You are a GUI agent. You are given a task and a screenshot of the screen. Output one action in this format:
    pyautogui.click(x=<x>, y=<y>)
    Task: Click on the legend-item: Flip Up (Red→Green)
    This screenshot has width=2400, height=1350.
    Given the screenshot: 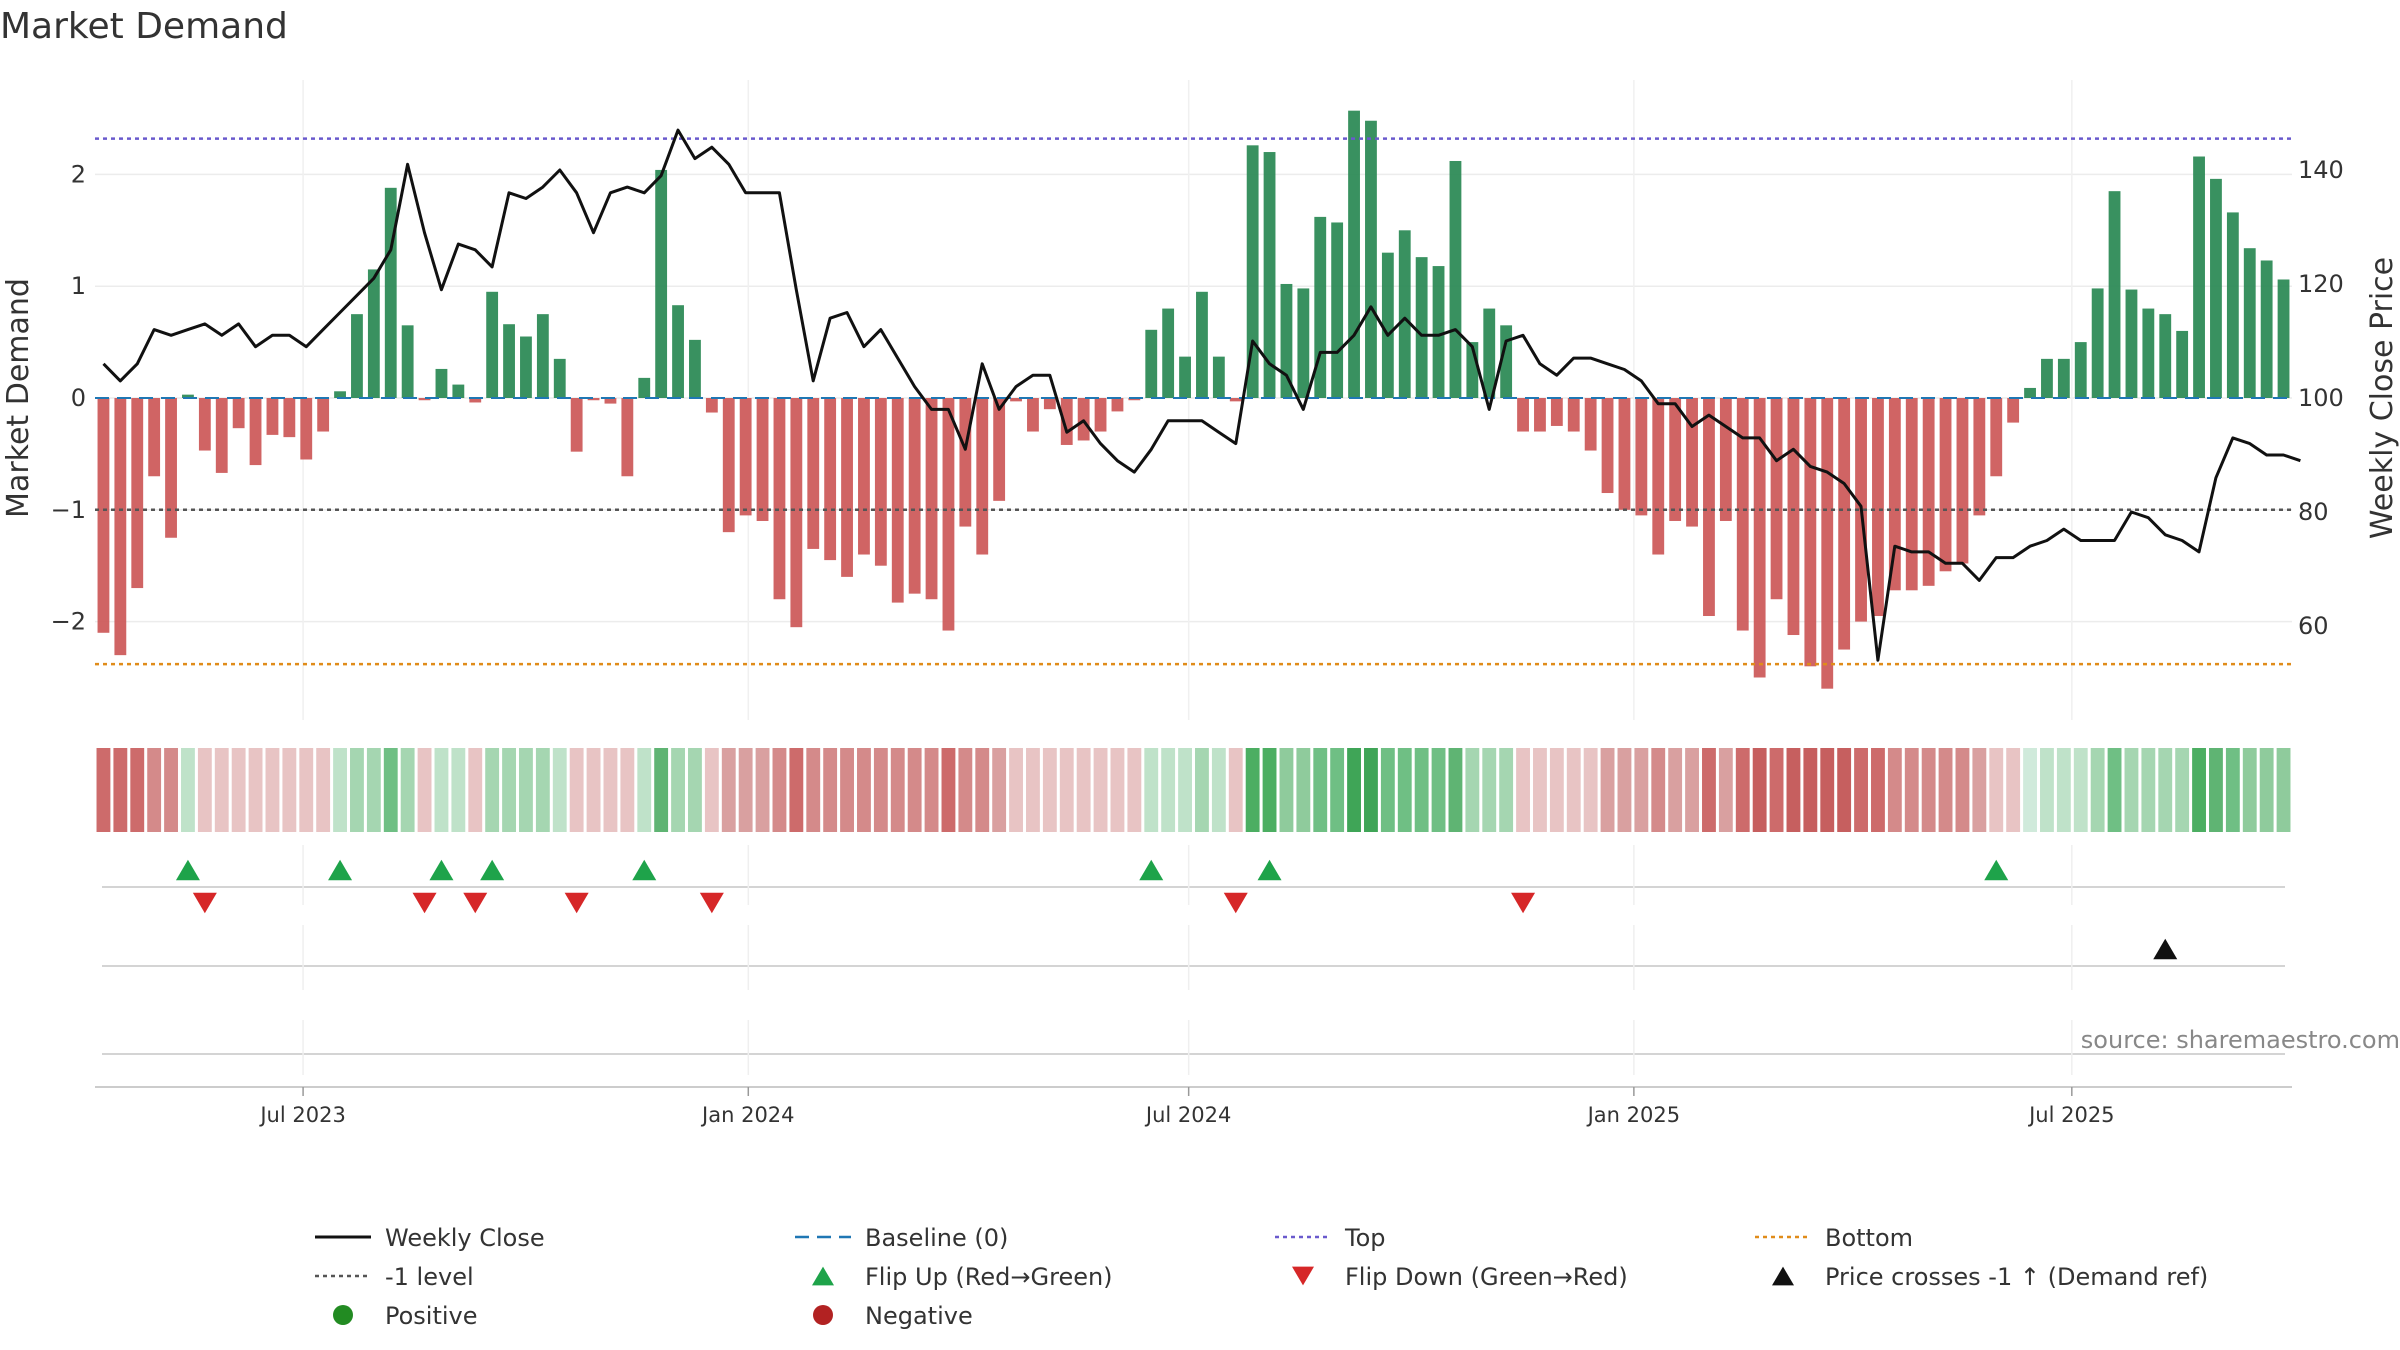 What is the action you would take?
    pyautogui.click(x=962, y=1277)
    